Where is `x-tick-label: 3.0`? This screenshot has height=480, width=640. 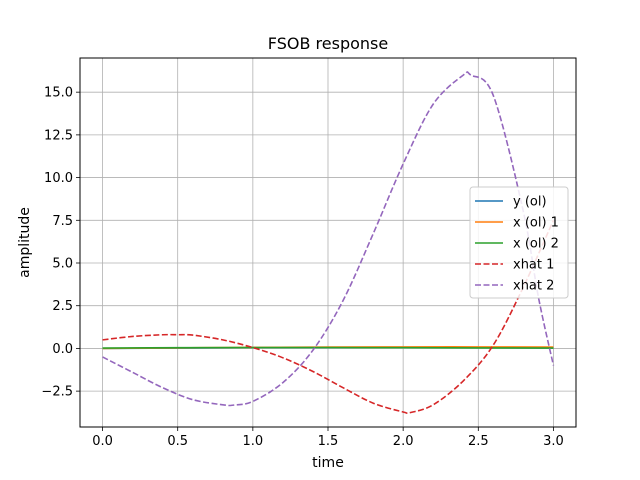
x-tick-label: 3.0 is located at coordinates (553, 441).